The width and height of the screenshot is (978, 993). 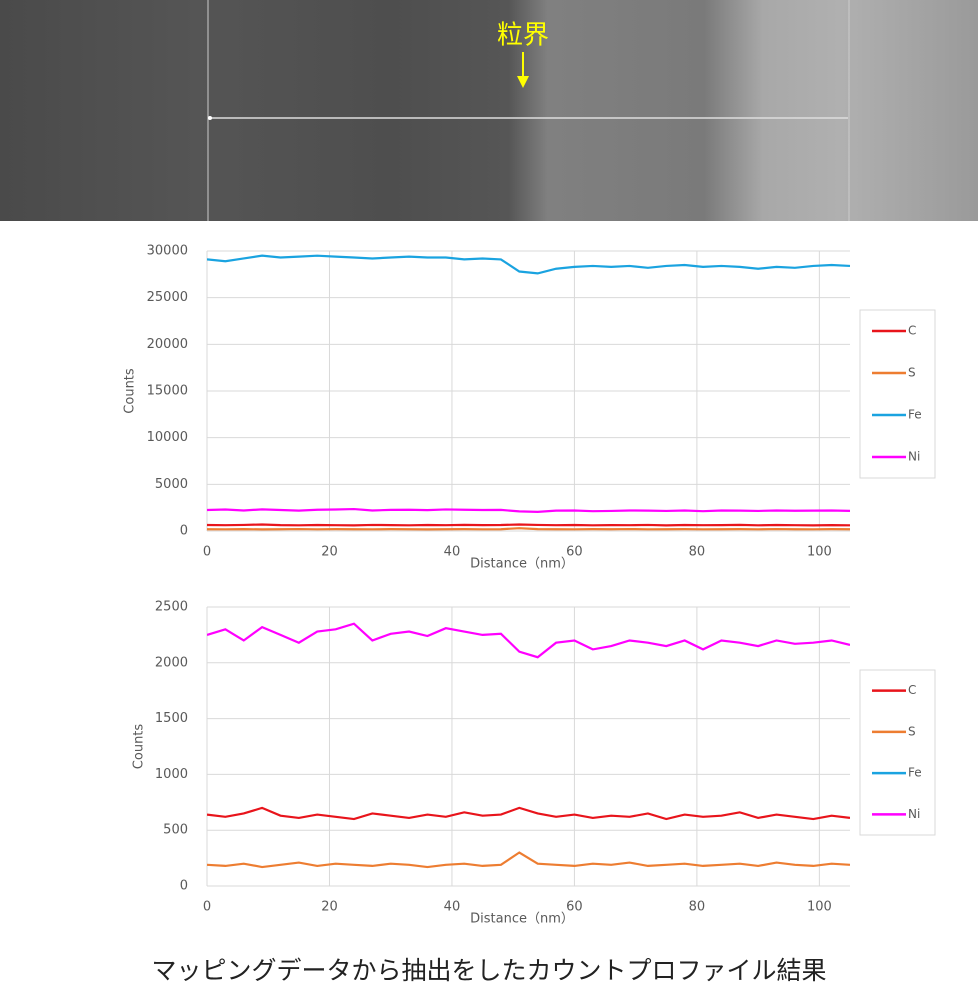 What do you see at coordinates (167, 391) in the screenshot?
I see `y-tick-label: 15000` at bounding box center [167, 391].